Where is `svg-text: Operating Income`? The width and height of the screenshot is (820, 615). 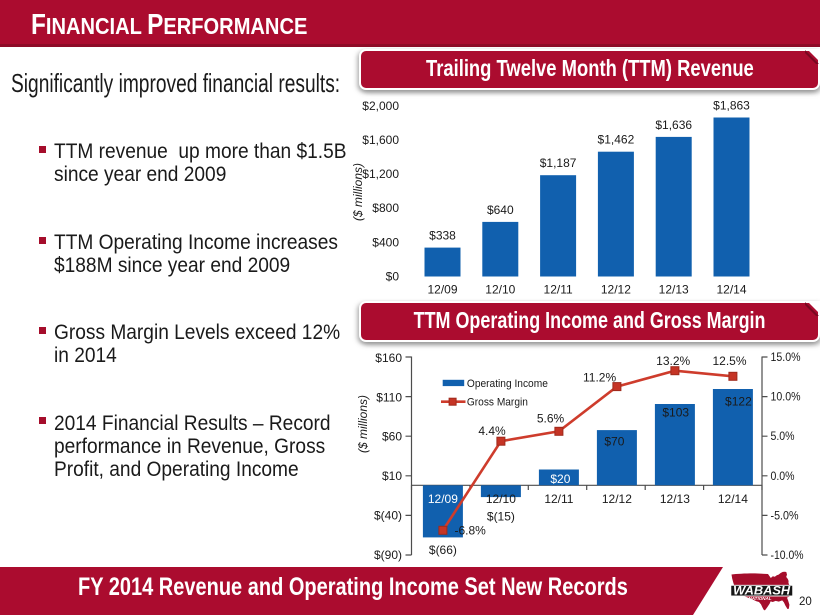 svg-text: Operating Income is located at coordinates (507, 384).